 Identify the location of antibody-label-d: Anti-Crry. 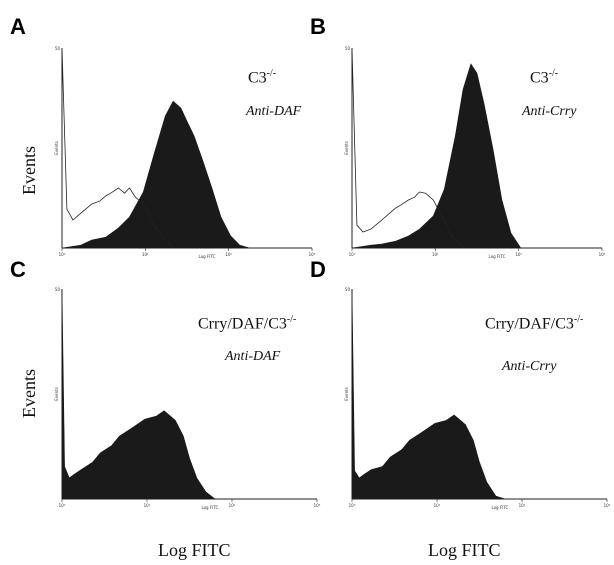
(529, 366).